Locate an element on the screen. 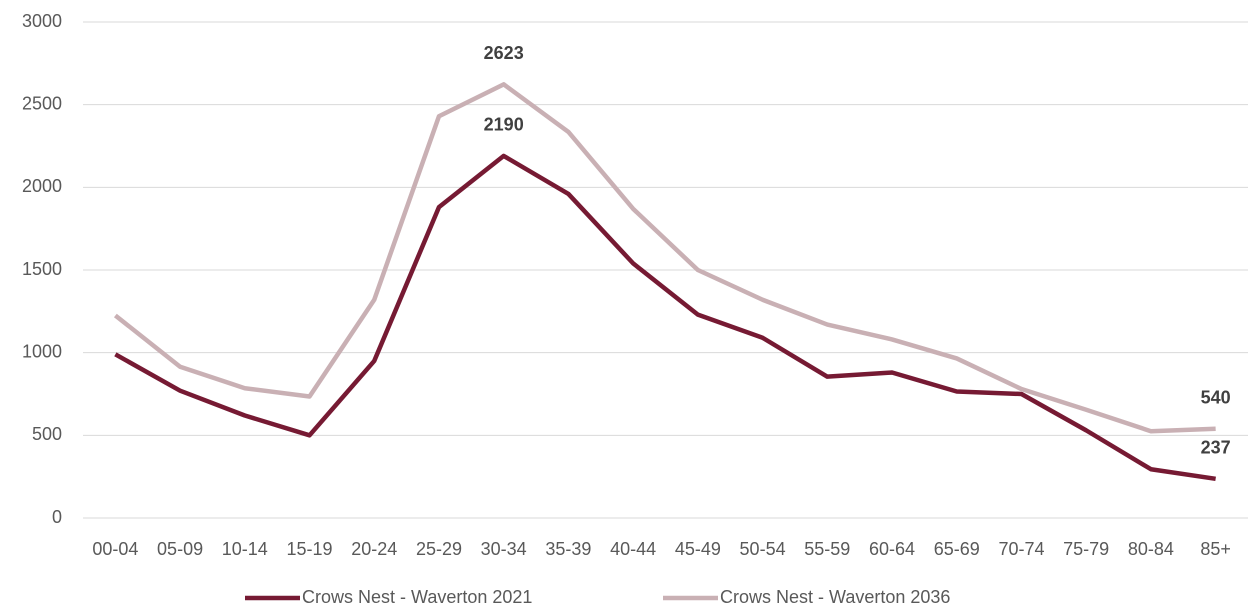 The height and width of the screenshot is (612, 1251). x-tick-label: 55-59 is located at coordinates (827, 549).